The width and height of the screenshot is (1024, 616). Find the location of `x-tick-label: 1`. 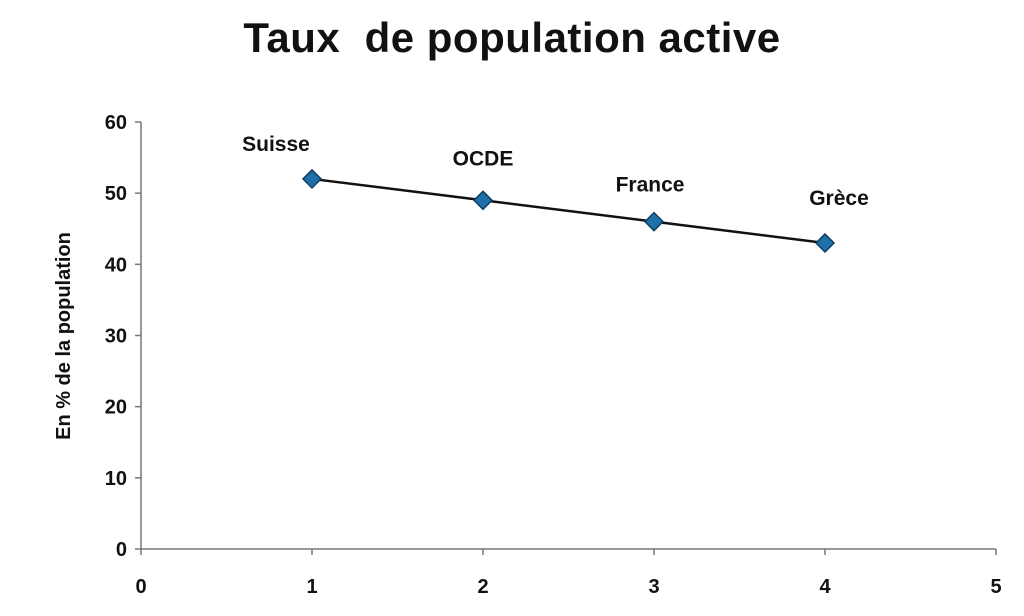

x-tick-label: 1 is located at coordinates (311, 587).